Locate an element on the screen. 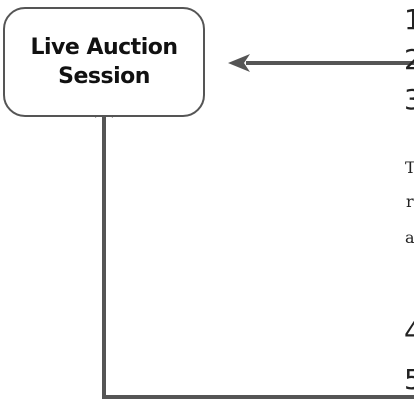 Image resolution: width=414 pixels, height=410 pixels. node-label-line1: Live Auction is located at coordinates (104, 47).